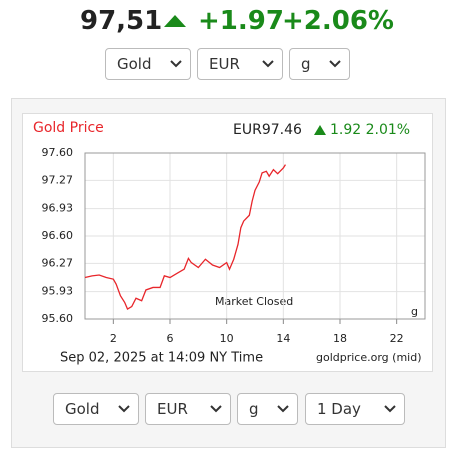 This screenshot has height=458, width=460. Describe the element at coordinates (68, 128) in the screenshot. I see `chart-title: Gold Price` at that location.